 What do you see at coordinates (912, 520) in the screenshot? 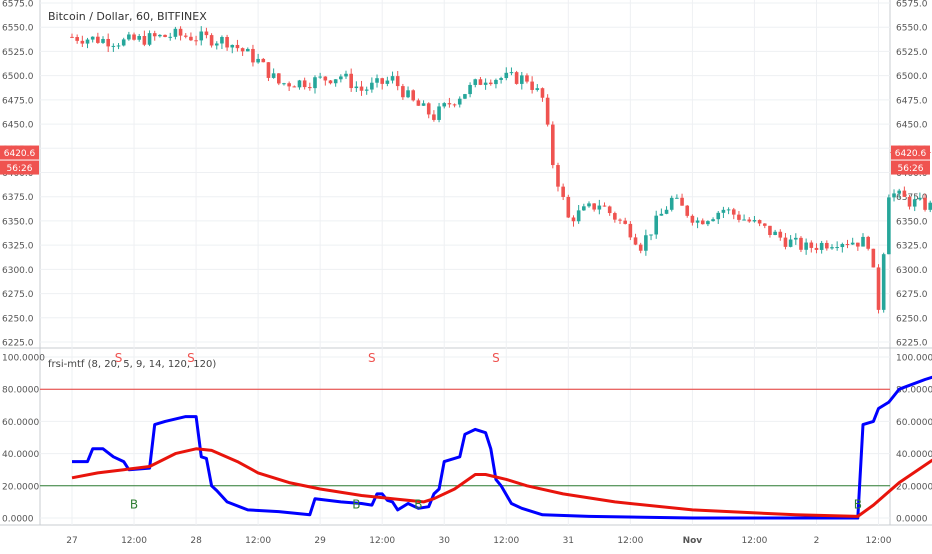
I see `indicator-tick-label-right: 0.0000` at bounding box center [912, 520].